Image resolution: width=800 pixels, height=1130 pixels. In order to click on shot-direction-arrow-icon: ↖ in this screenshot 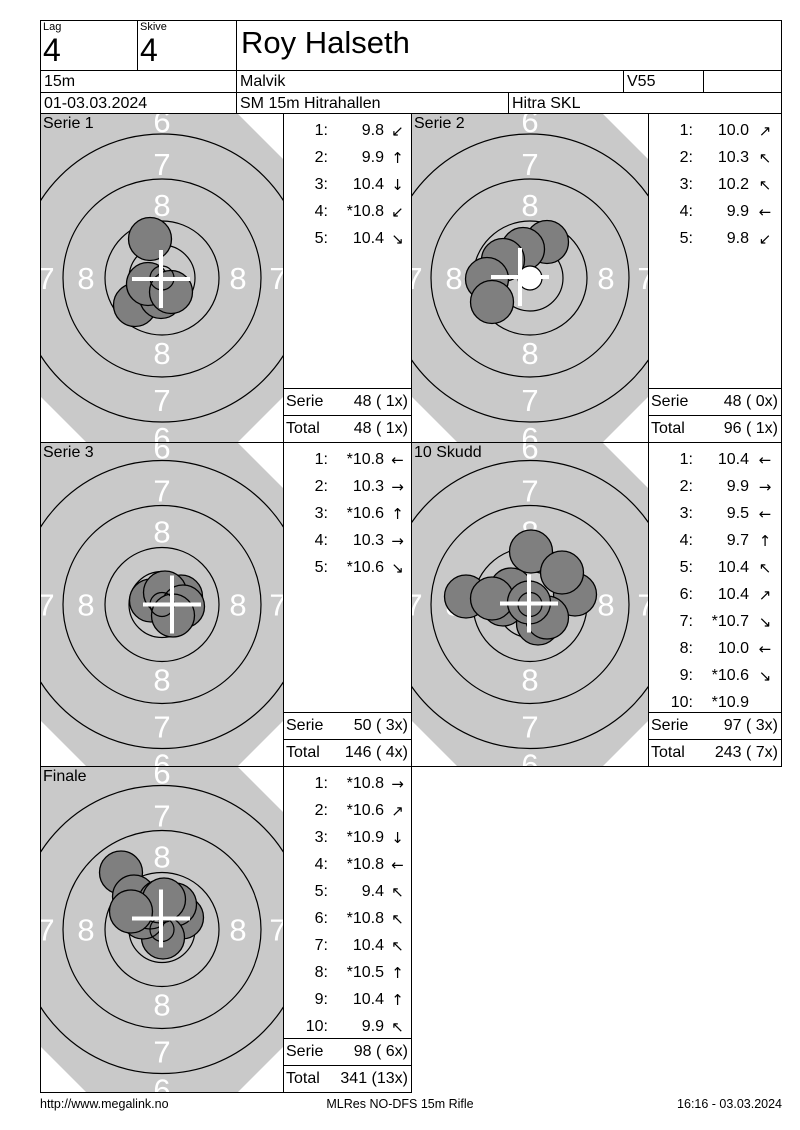, I will do `click(397, 919)`.